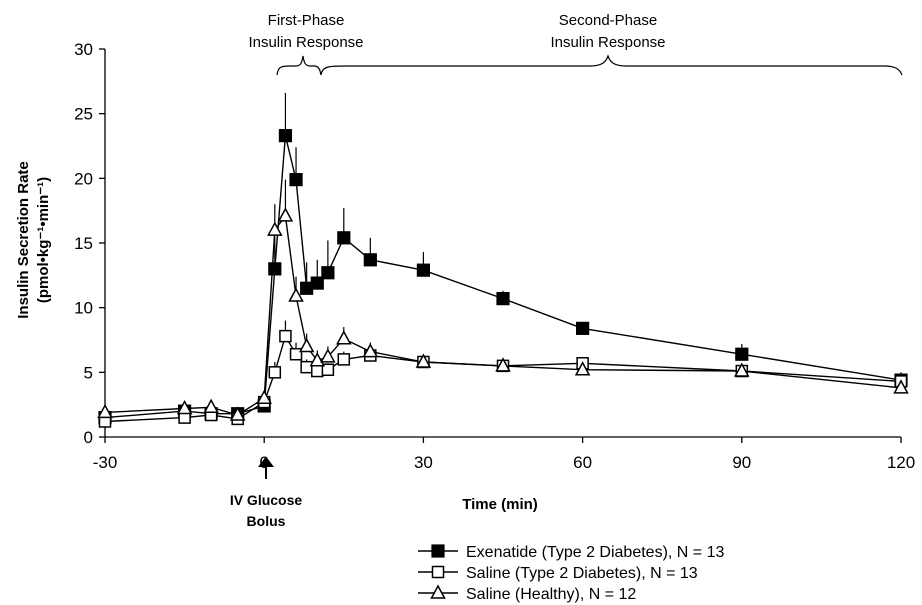 This screenshot has height=605, width=922. I want to click on y-axis-label-line1: Insulin Secretion Rate, so click(23, 240).